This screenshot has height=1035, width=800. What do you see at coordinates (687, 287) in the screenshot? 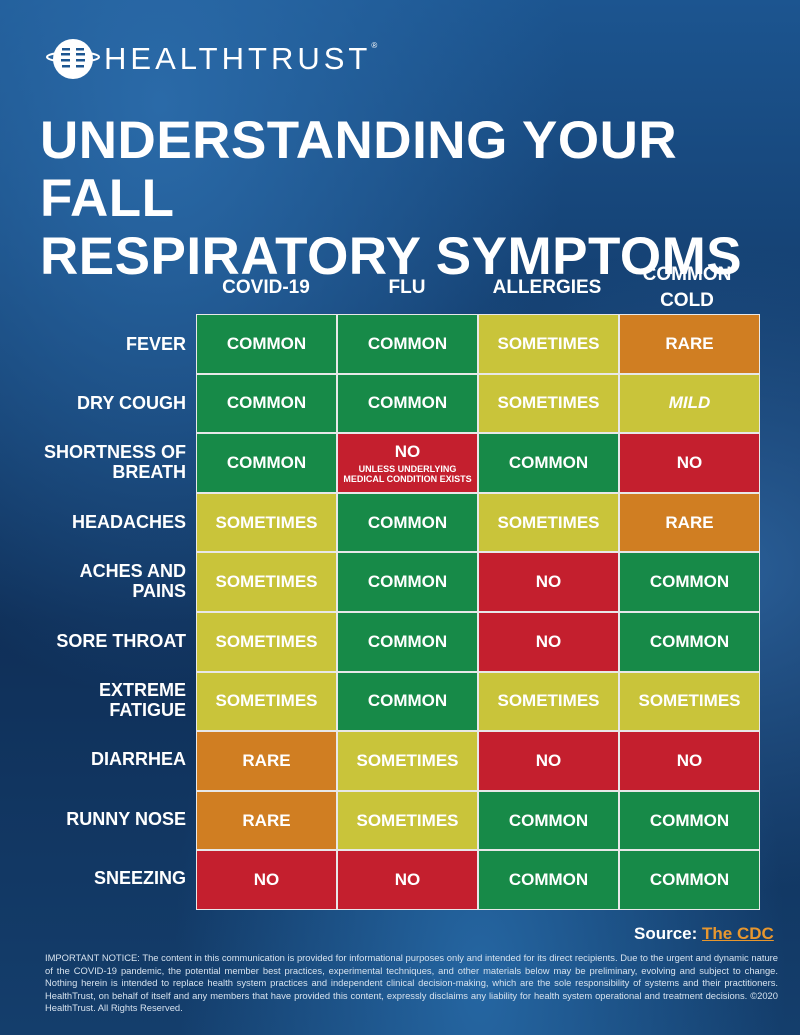
I see `column-header: COMMON COLD` at bounding box center [687, 287].